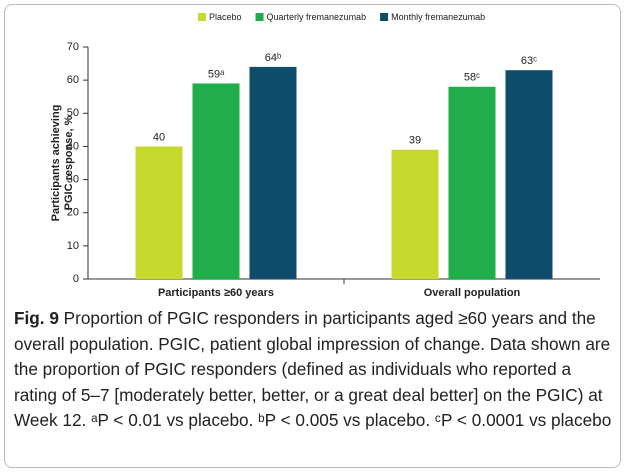  What do you see at coordinates (73, 246) in the screenshot?
I see `y-tick-label: 10` at bounding box center [73, 246].